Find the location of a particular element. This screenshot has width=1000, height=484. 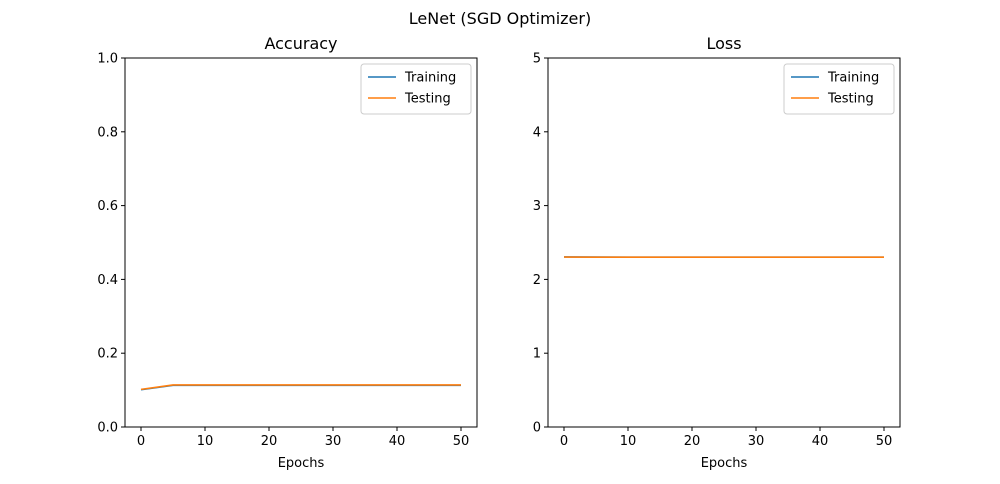

y-tick-label: 1 is located at coordinates (537, 354).